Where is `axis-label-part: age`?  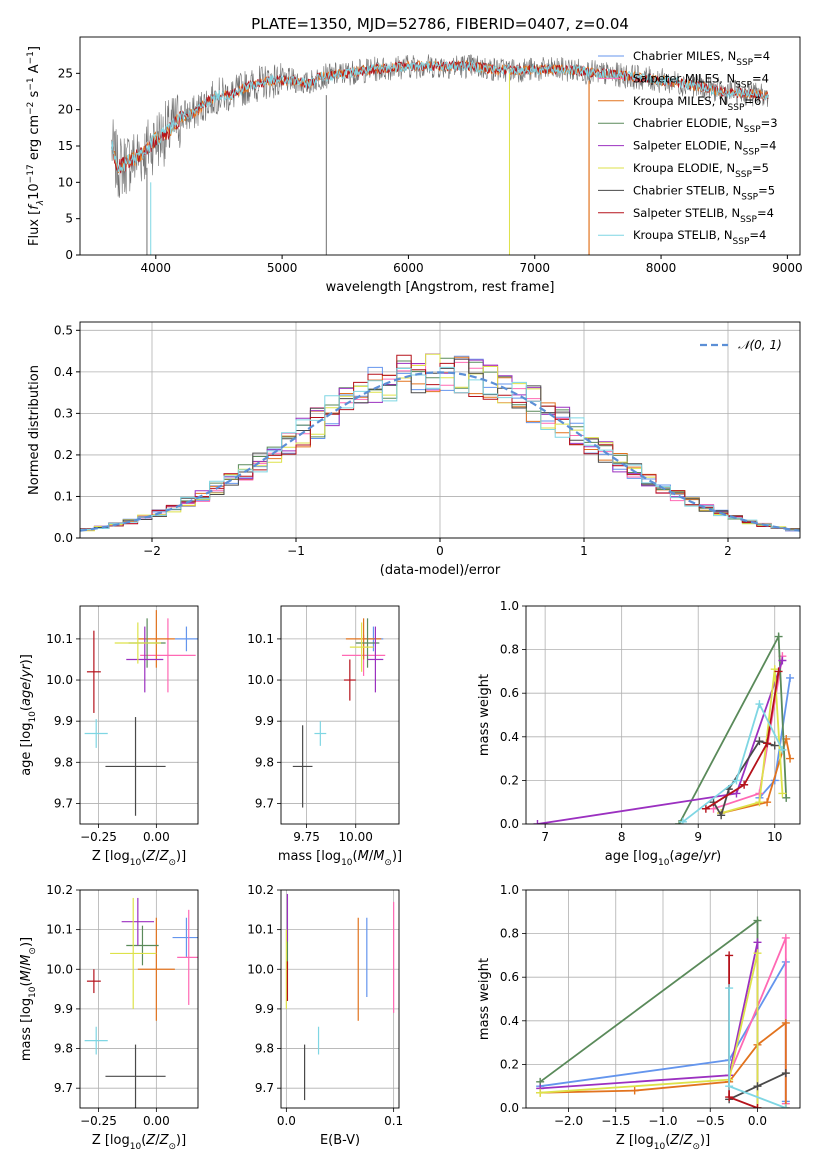
axis-label-part: age is located at coordinates (26, 694).